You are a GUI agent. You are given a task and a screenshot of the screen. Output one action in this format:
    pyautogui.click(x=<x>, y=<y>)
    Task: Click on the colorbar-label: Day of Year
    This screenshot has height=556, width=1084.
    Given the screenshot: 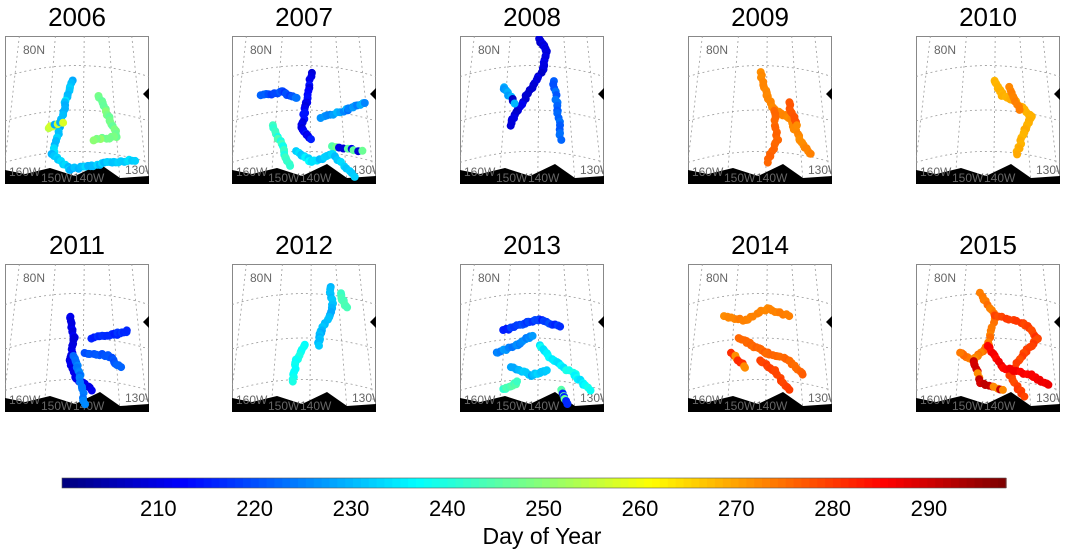 What is the action you would take?
    pyautogui.click(x=542, y=536)
    